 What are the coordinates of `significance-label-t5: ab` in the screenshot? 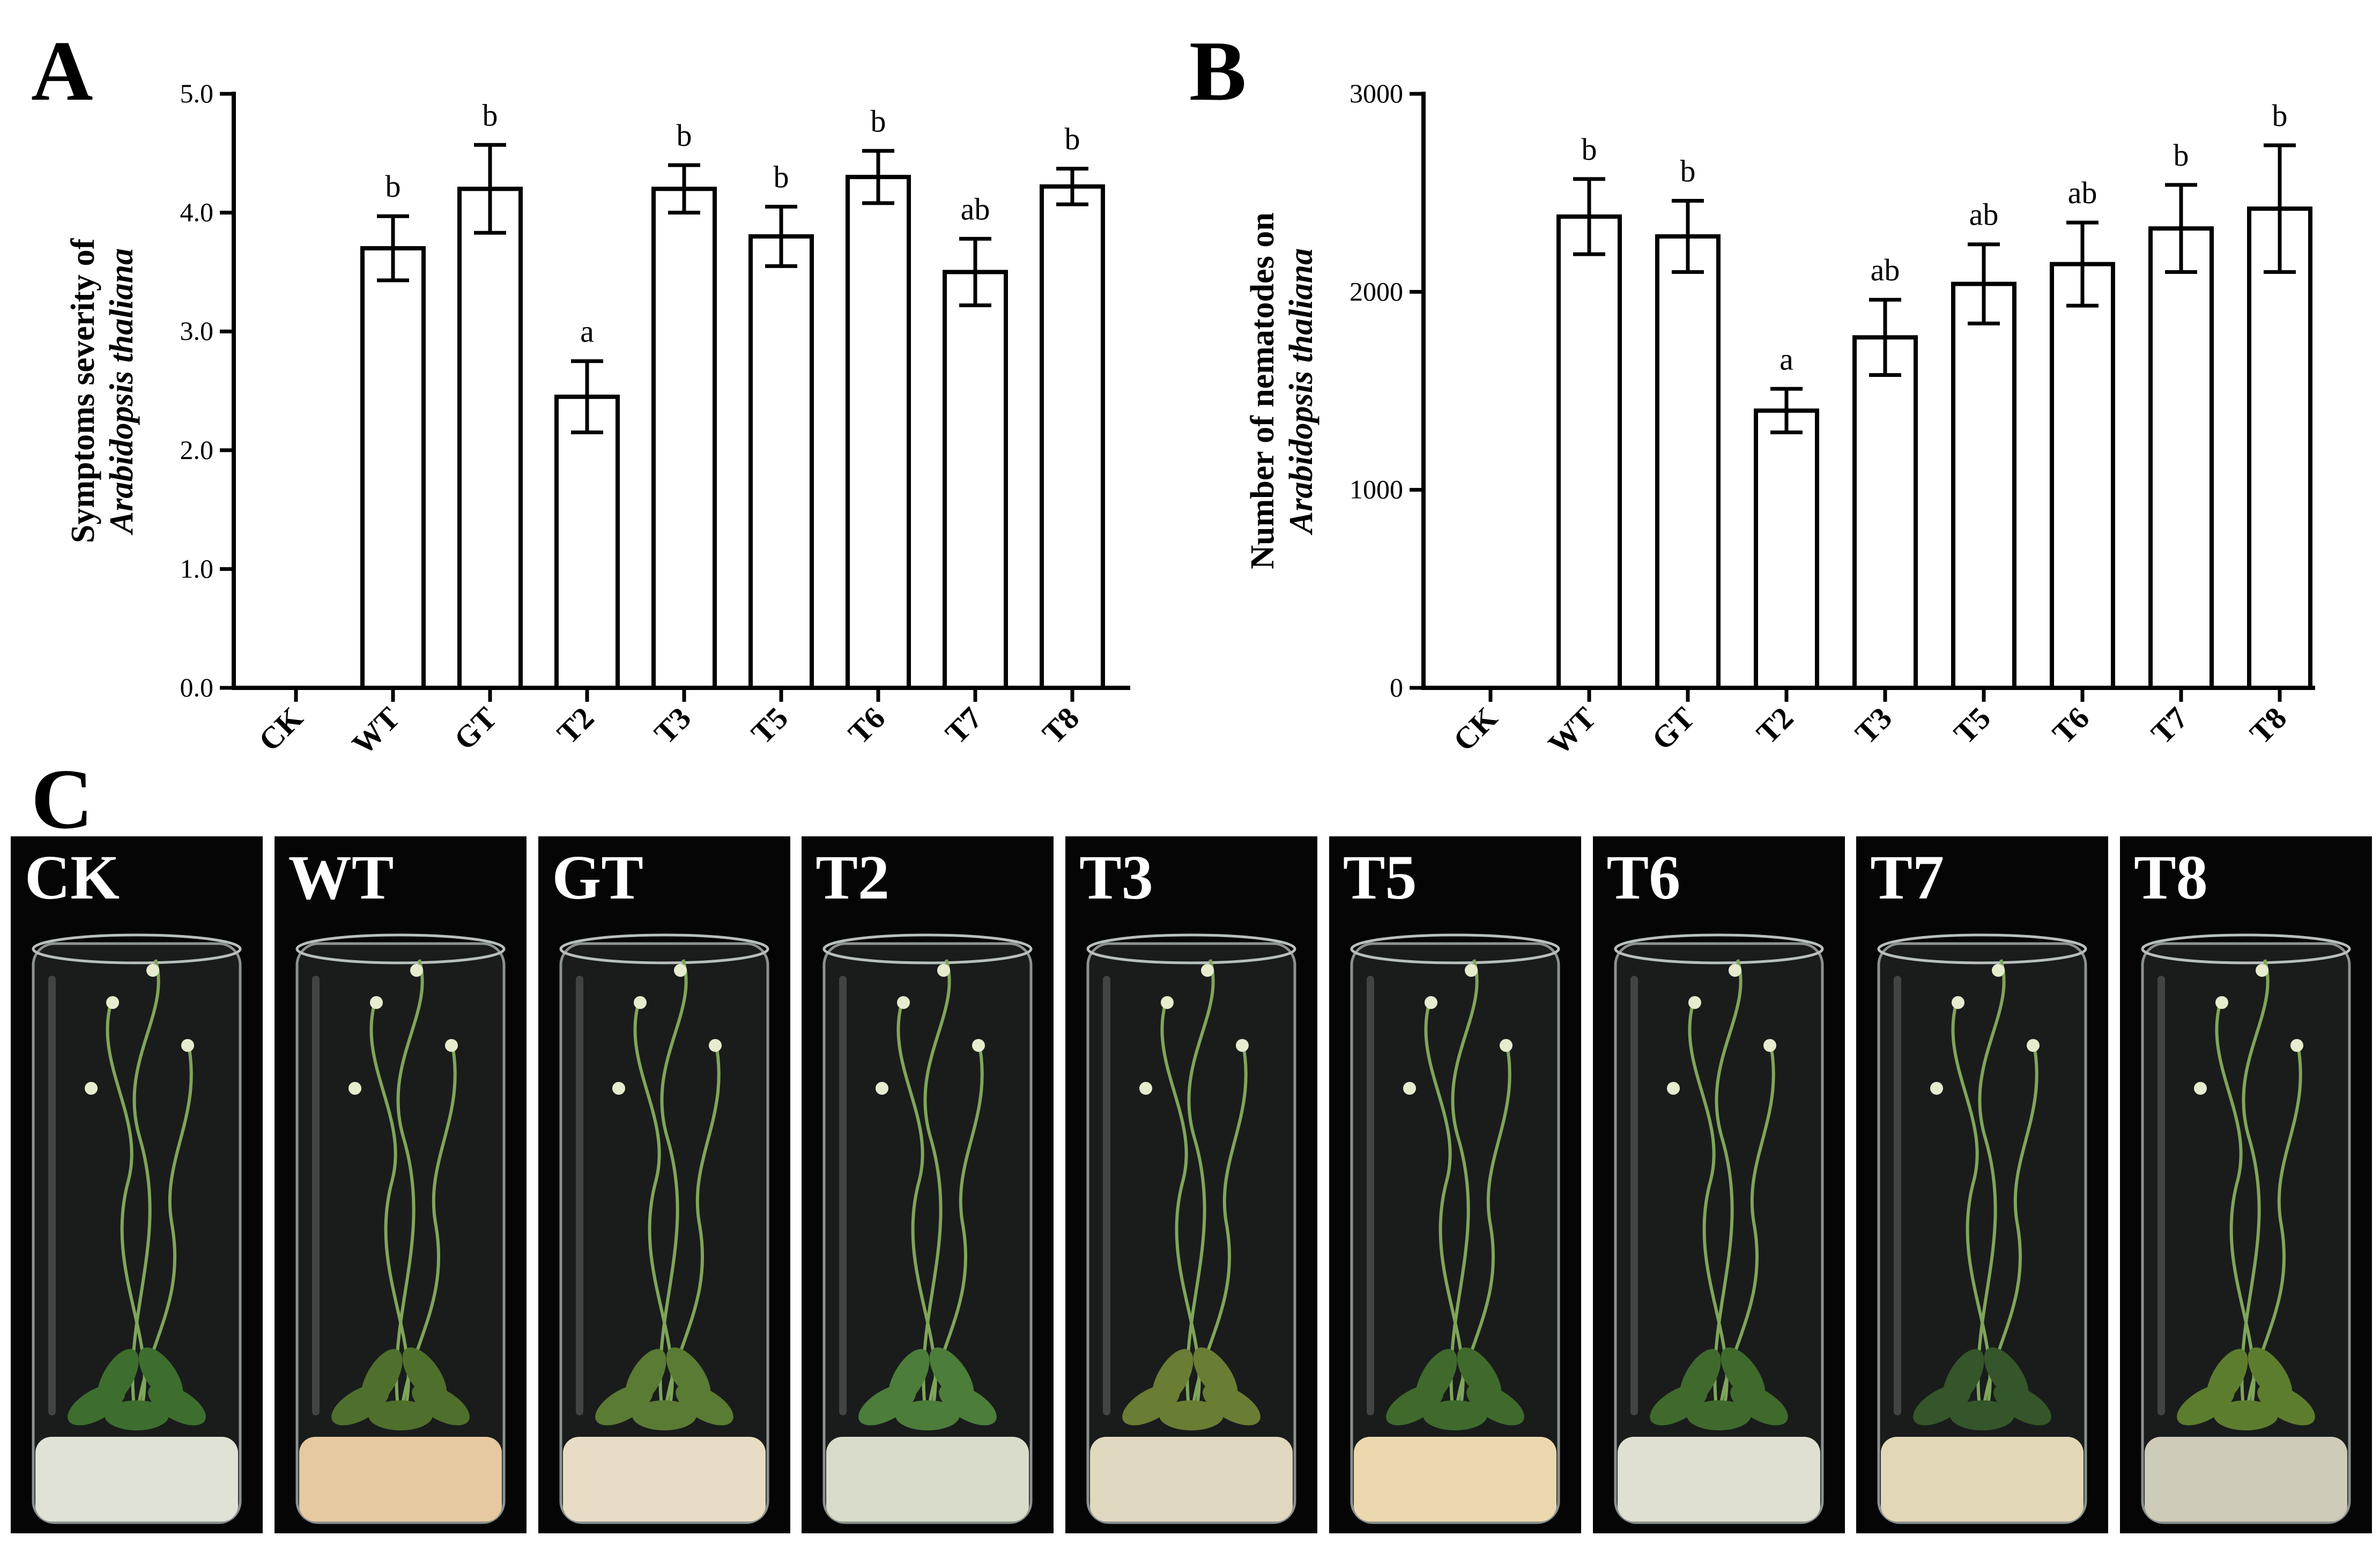 It's located at (1984, 214).